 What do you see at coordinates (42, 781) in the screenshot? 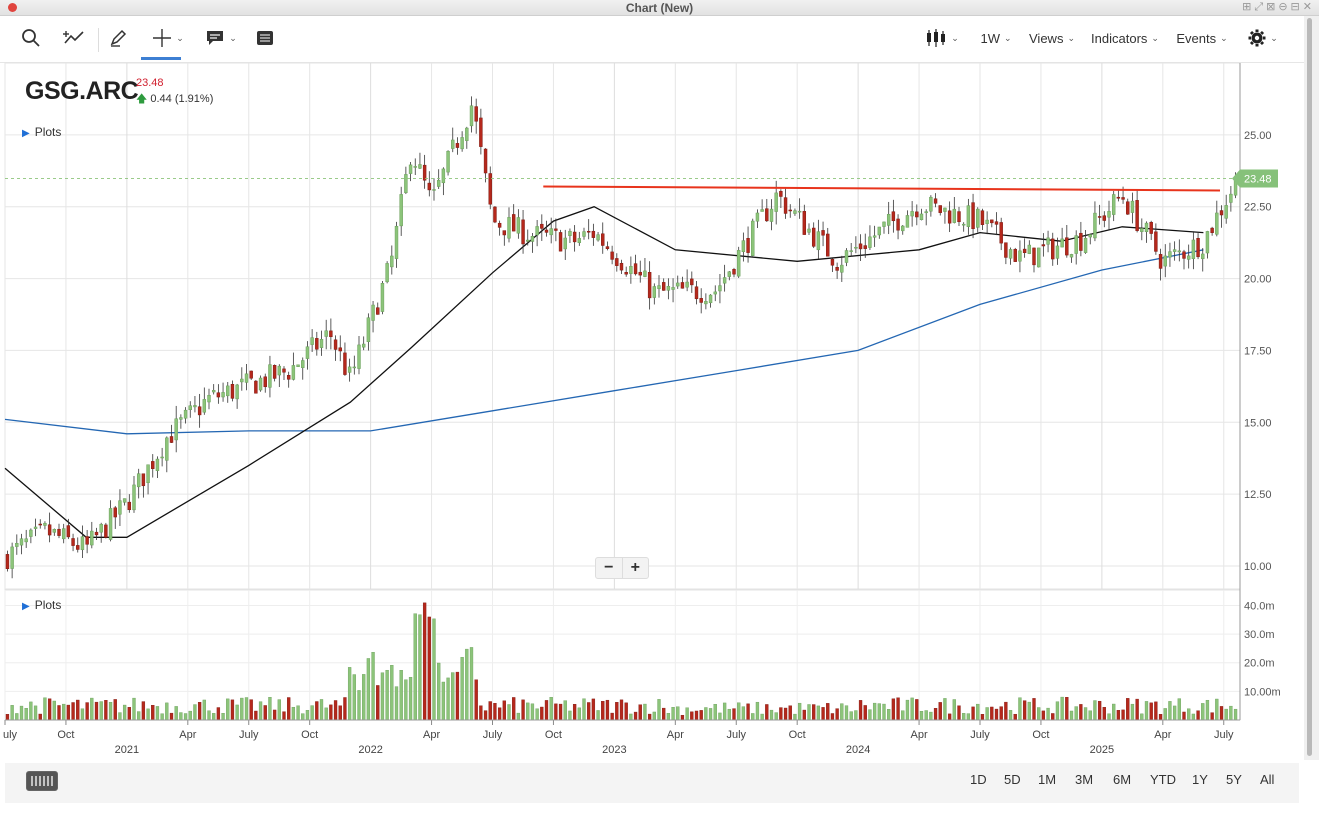
I see `keyboard-icon` at bounding box center [42, 781].